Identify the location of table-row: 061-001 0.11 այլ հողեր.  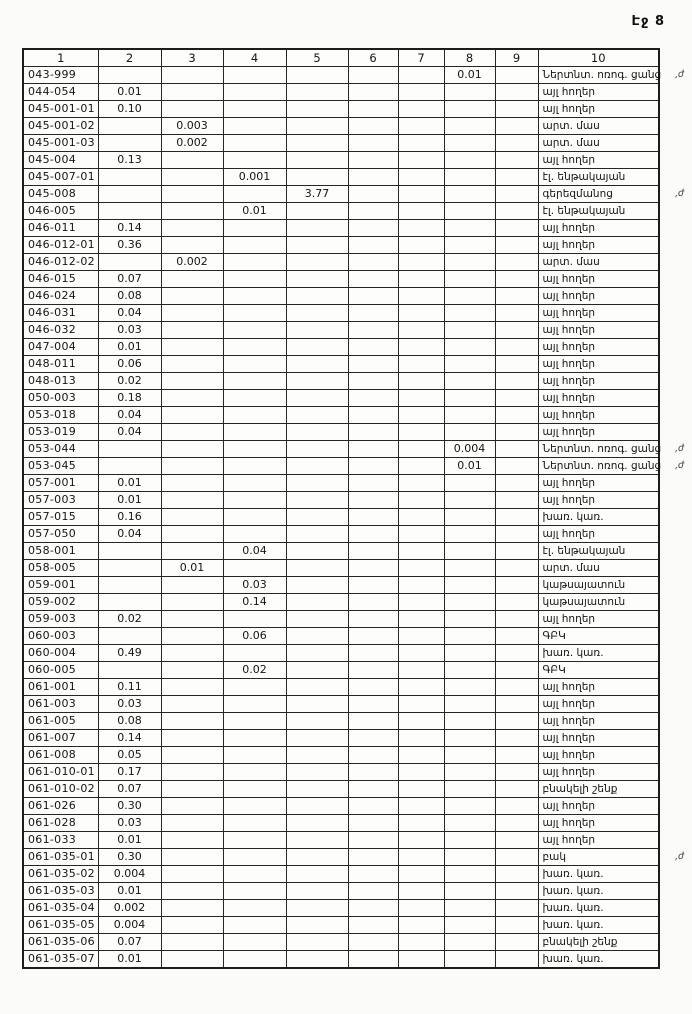
(341, 687).